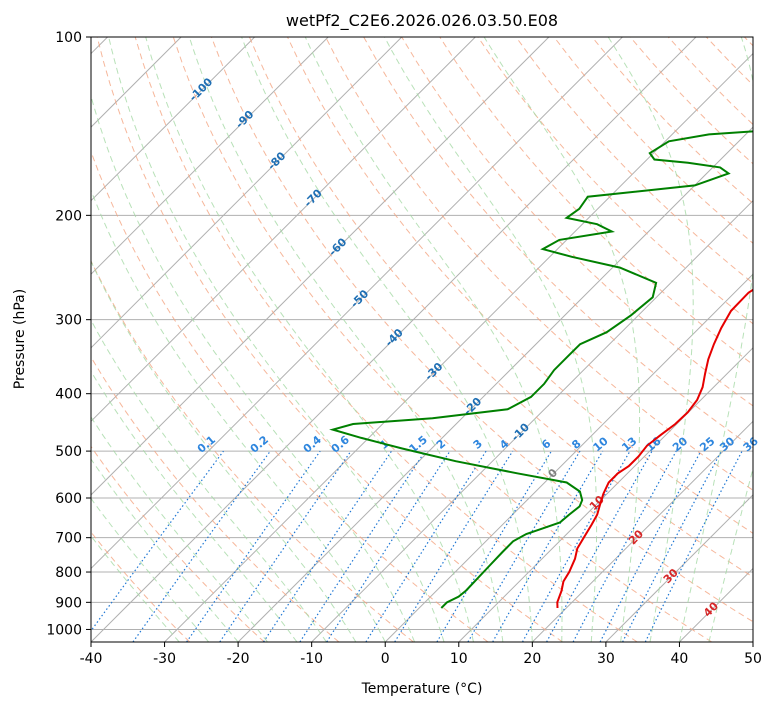  What do you see at coordinates (606, 659) in the screenshot?
I see `x-tick-label: 30` at bounding box center [606, 659].